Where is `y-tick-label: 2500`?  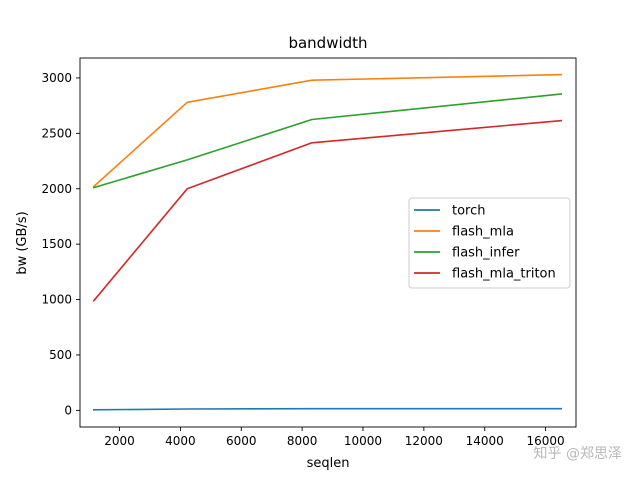 y-tick-label: 2500 is located at coordinates (56, 133).